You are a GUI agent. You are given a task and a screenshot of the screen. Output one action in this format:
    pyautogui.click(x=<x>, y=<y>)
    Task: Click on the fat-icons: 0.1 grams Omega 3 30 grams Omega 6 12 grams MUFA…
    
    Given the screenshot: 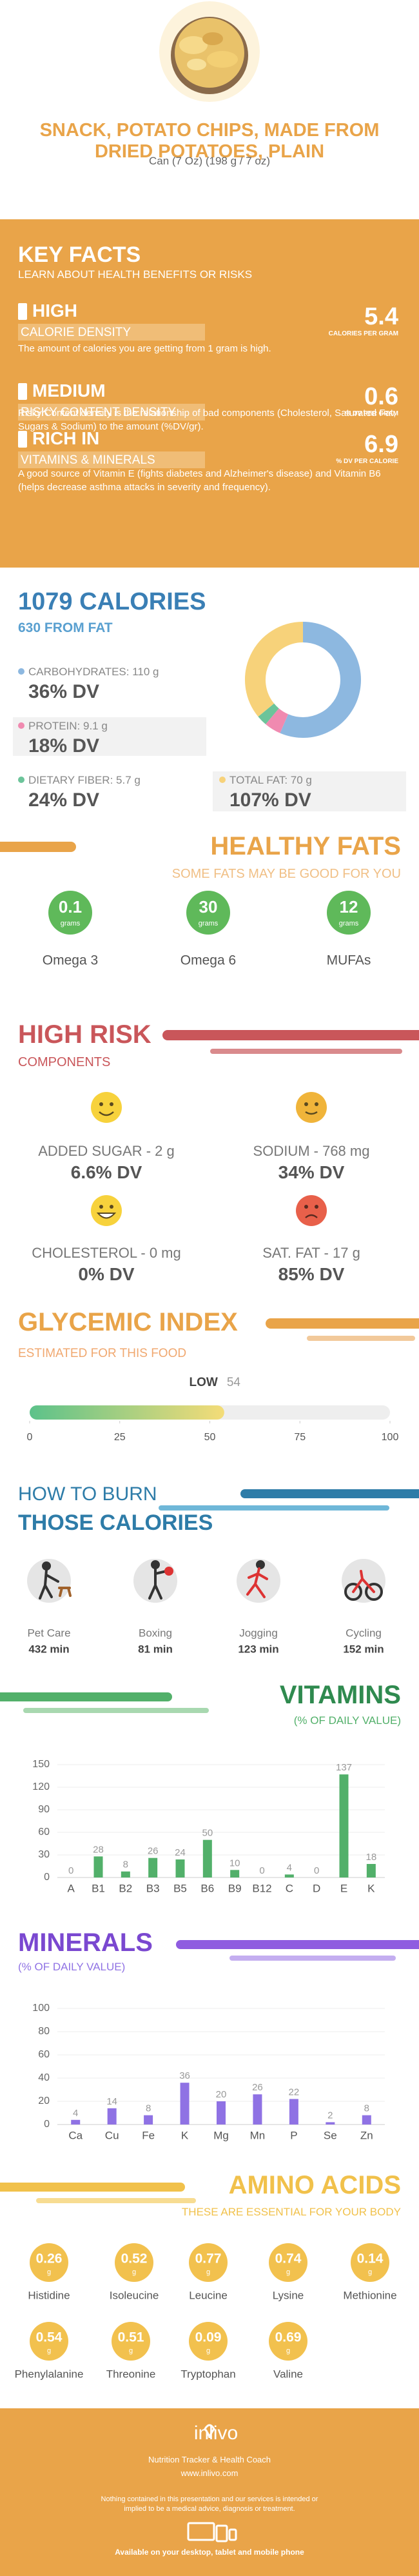 What is the action you would take?
    pyautogui.click(x=207, y=929)
    